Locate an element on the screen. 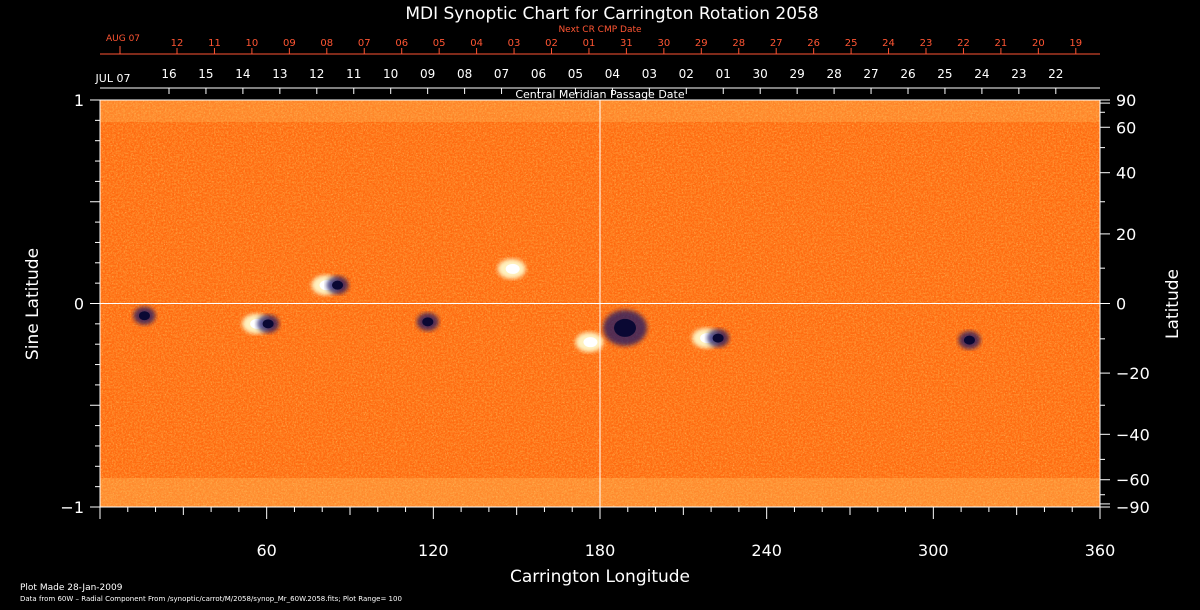  cmp-axis-date: 11 is located at coordinates (353, 74).